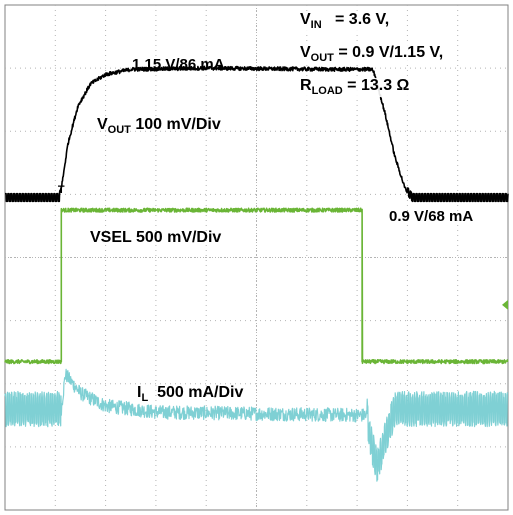 The width and height of the screenshot is (513, 515). What do you see at coordinates (175, 124) in the screenshot?
I see `vout-label-scale: 100 mV/Div` at bounding box center [175, 124].